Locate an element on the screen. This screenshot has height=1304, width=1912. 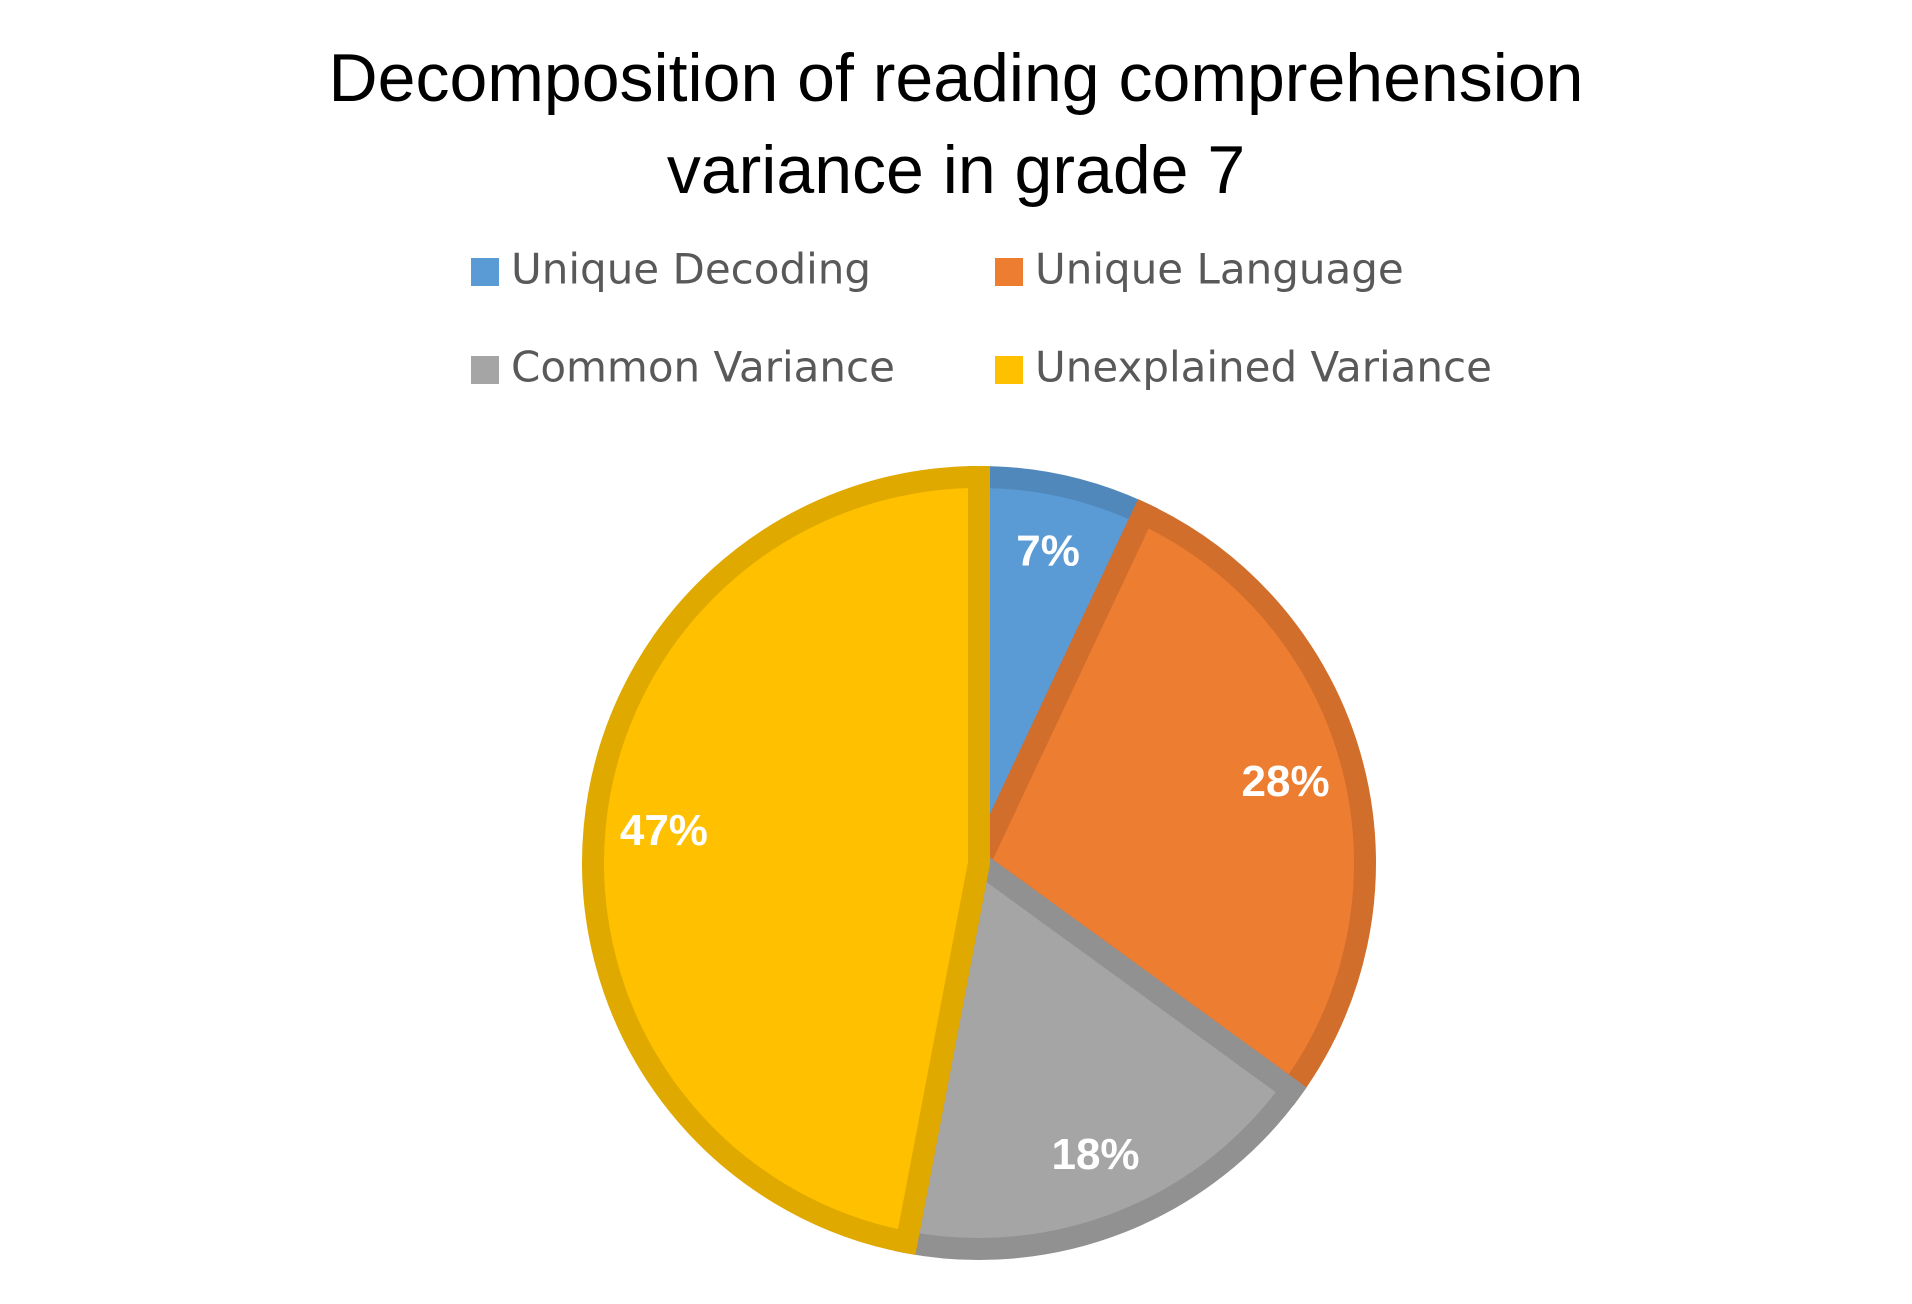
legend-label: Common Variance is located at coordinates (703, 367).